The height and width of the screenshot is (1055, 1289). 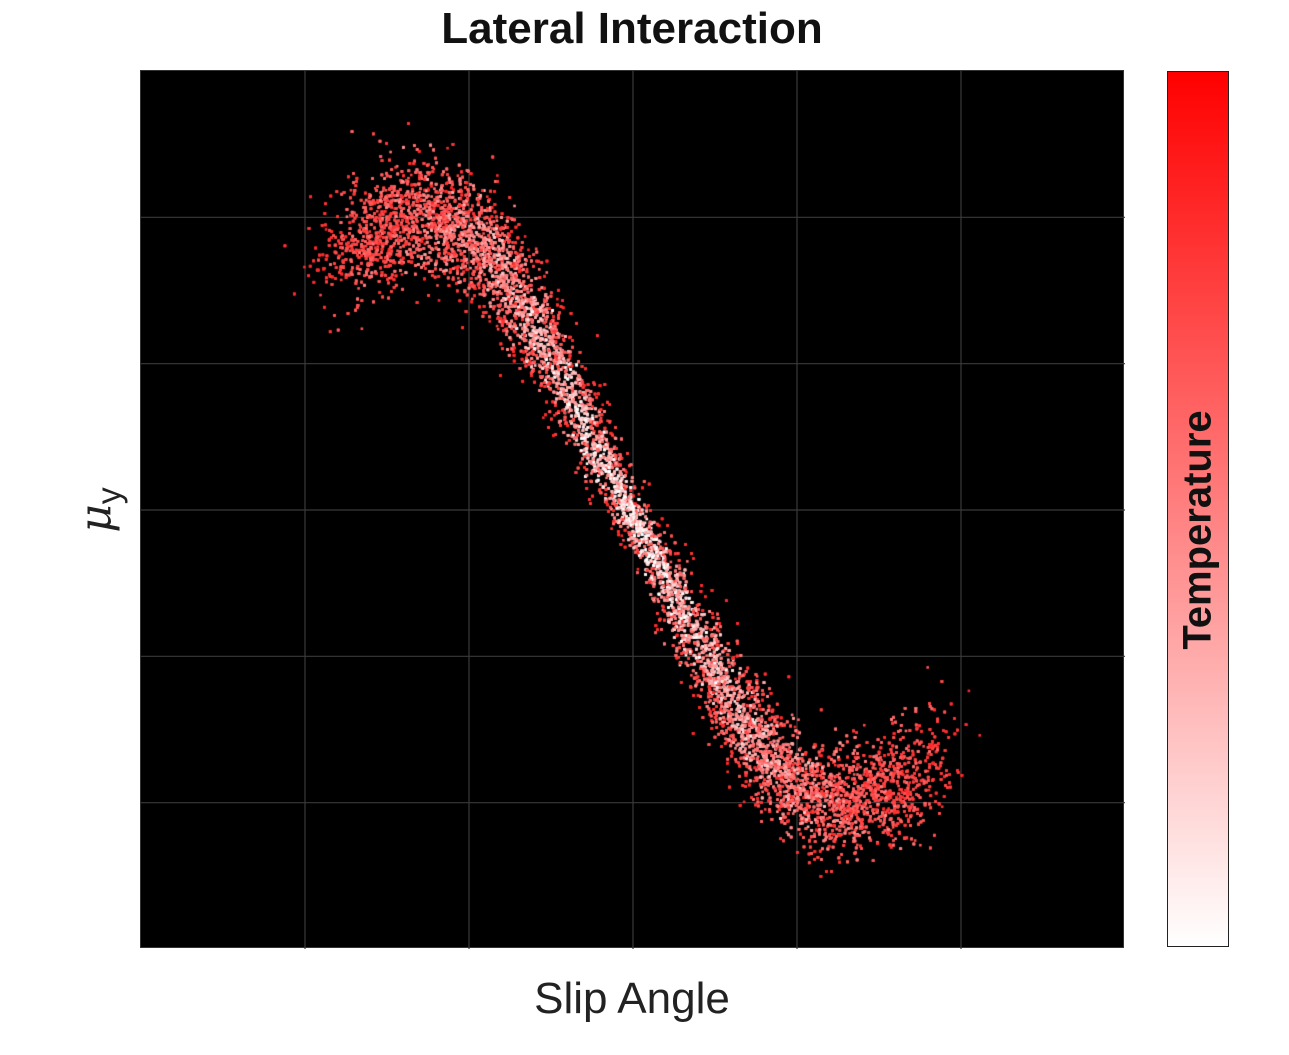 I want to click on y-axis-label: μy, so click(x=99, y=510).